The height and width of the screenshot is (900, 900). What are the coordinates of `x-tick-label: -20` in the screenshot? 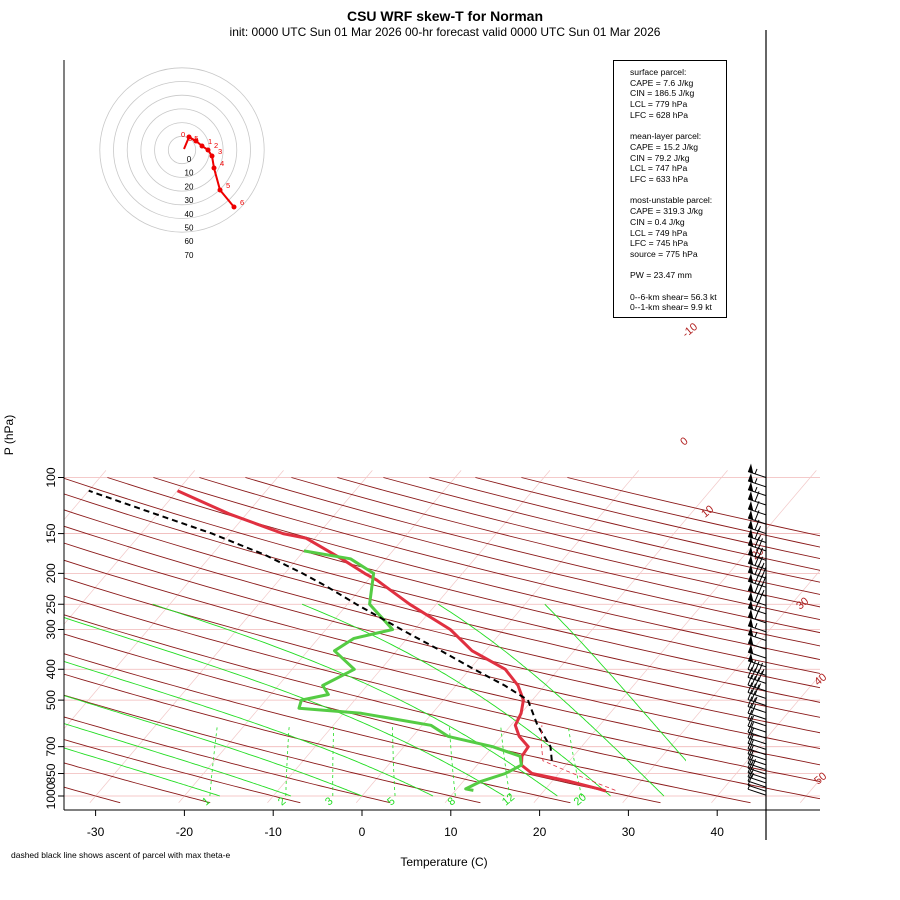 It's located at (185, 832).